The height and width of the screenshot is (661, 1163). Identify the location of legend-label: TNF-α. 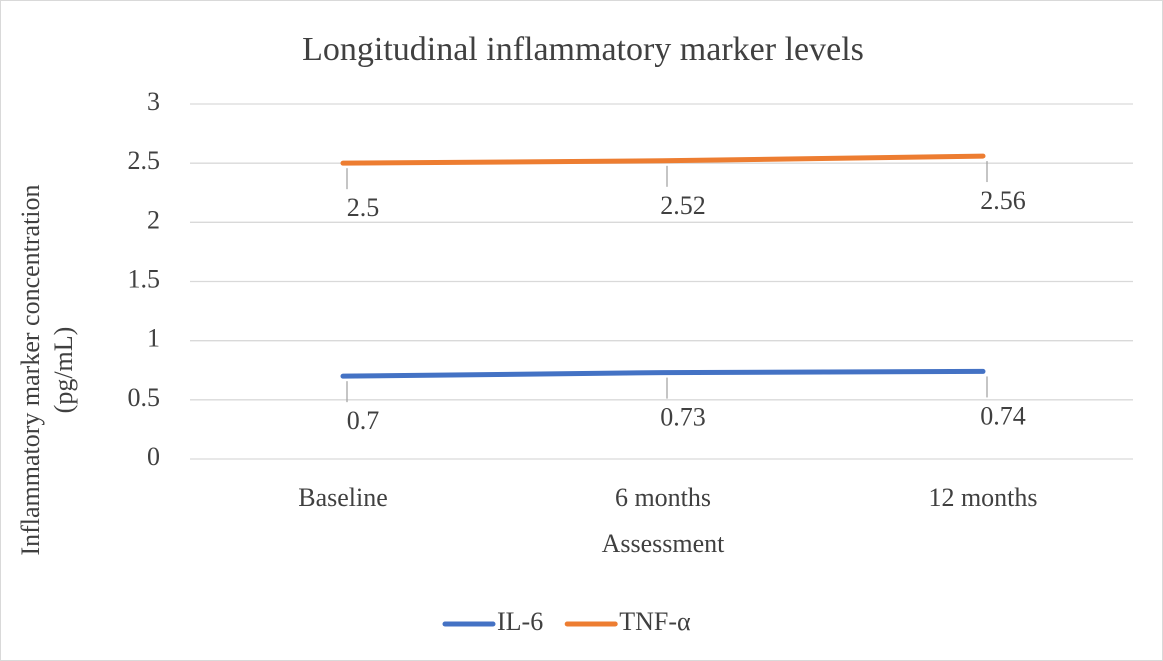
(655, 621).